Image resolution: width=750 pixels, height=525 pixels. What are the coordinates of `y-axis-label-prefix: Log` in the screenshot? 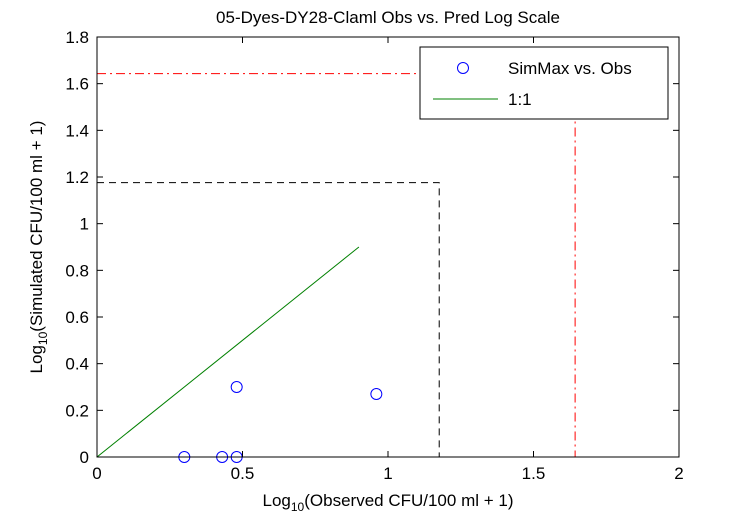 It's located at (36, 359).